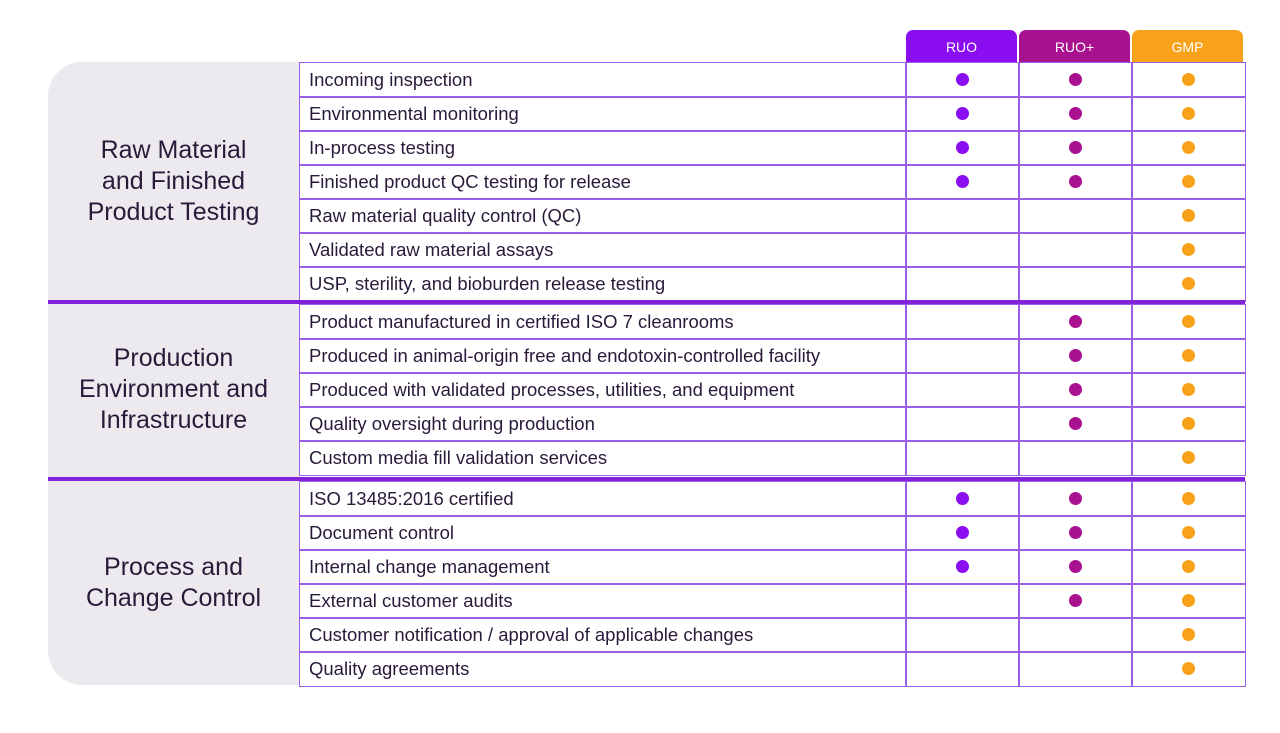  What do you see at coordinates (173, 567) in the screenshot?
I see `section-label-line: Process and` at bounding box center [173, 567].